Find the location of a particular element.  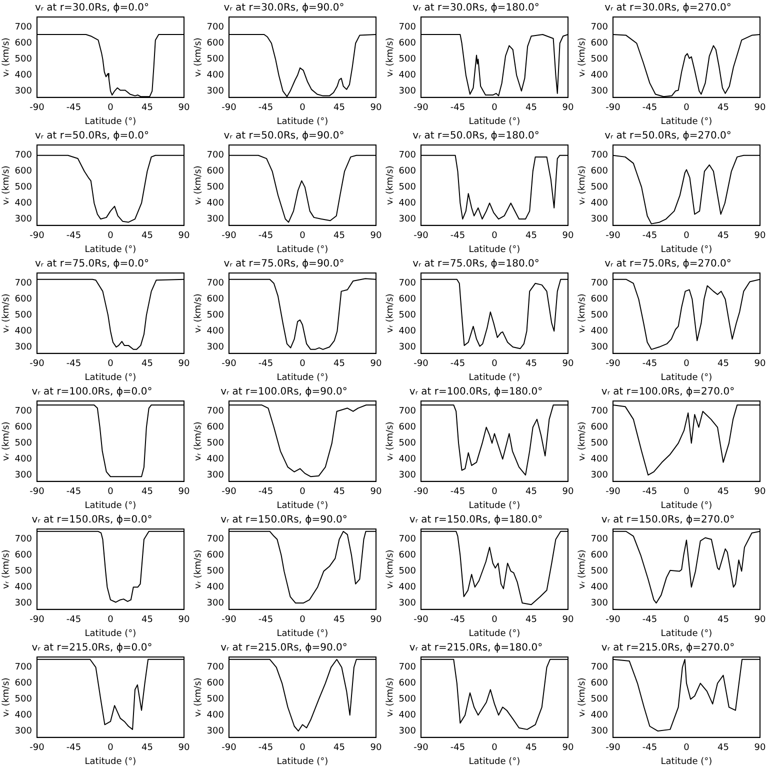

chart-title: vᵣ at r=75.0Rs, ϕ=0.0° is located at coordinates (92, 264).